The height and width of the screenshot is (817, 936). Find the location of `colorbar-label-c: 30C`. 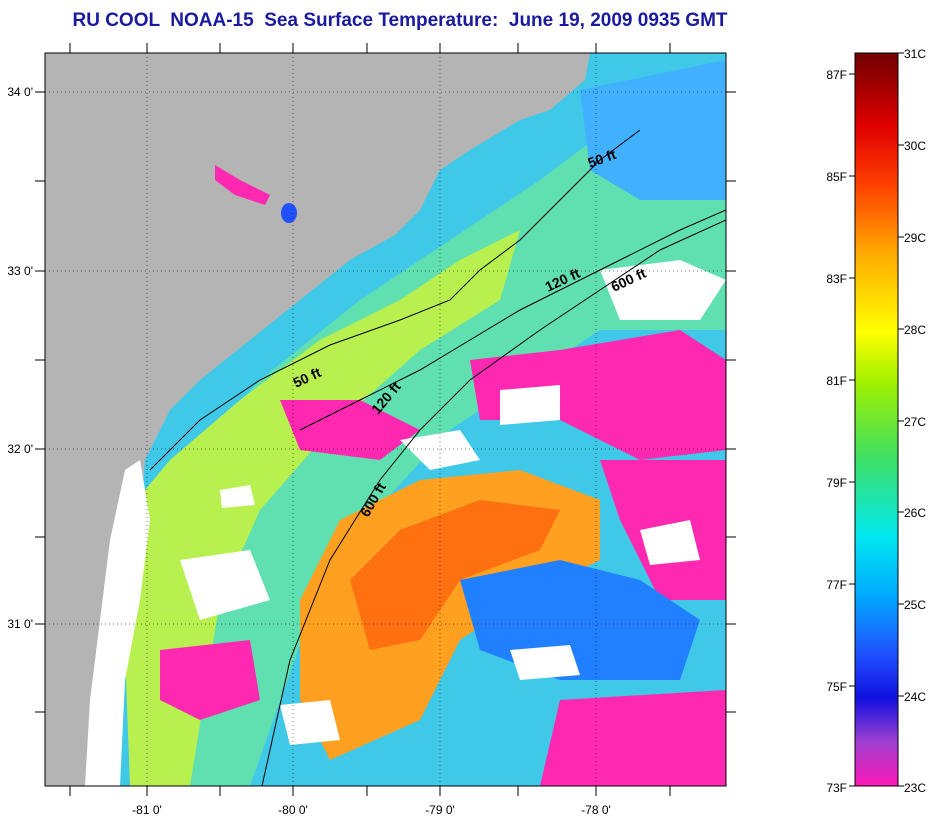

colorbar-label-c: 30C is located at coordinates (915, 146).